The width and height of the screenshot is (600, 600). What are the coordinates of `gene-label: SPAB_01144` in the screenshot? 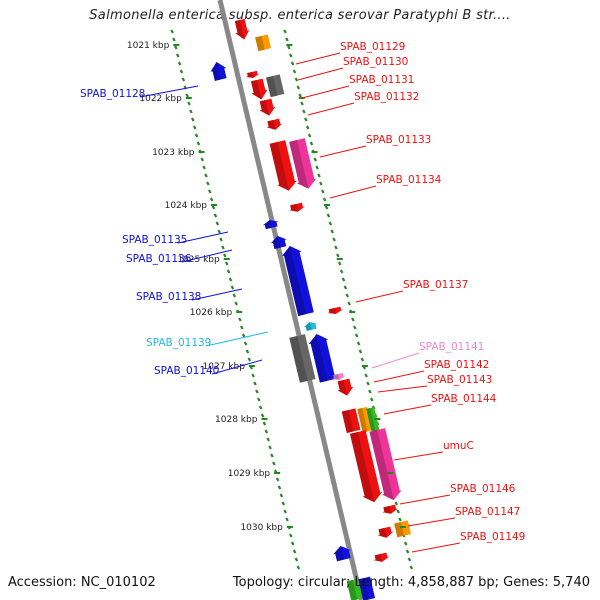 It's located at (464, 399).